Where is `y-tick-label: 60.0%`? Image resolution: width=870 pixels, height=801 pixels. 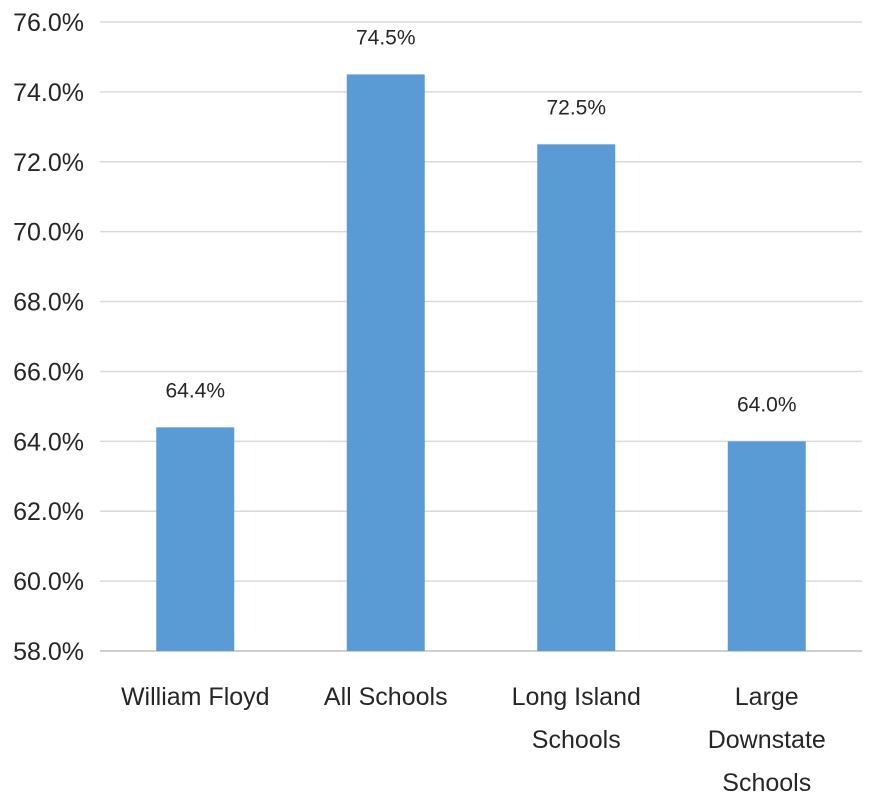
y-tick-label: 60.0% is located at coordinates (48, 582).